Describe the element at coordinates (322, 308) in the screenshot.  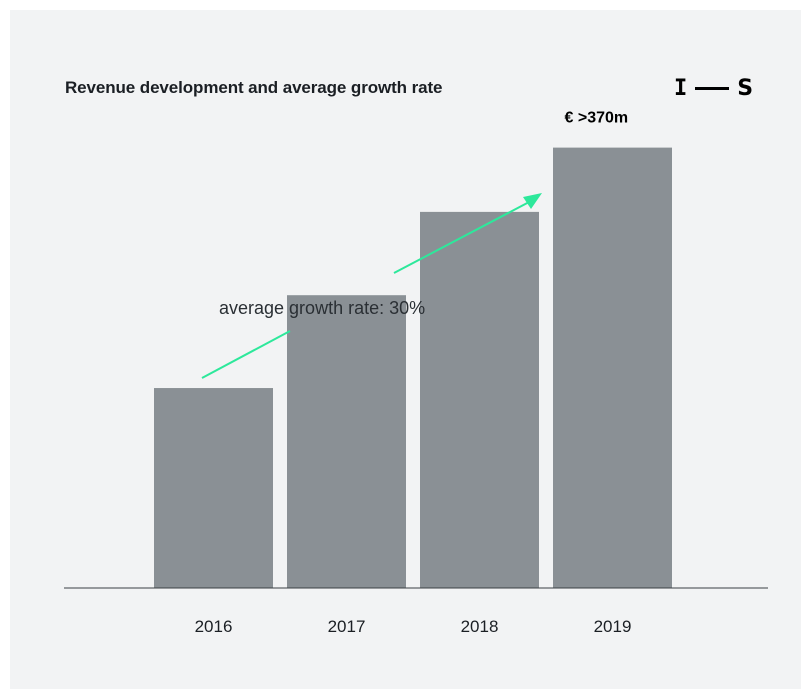
I see `growth-rate-annotation: average growth rate: 30%` at that location.